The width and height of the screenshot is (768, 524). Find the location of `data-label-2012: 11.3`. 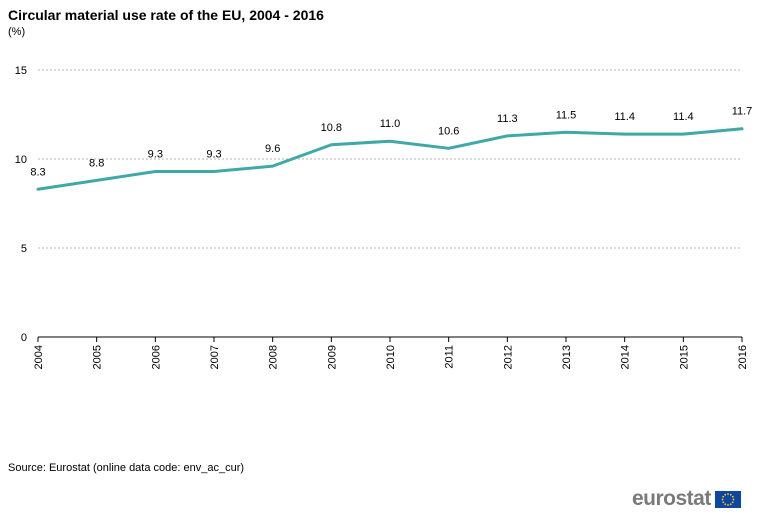

data-label-2012: 11.3 is located at coordinates (507, 119).